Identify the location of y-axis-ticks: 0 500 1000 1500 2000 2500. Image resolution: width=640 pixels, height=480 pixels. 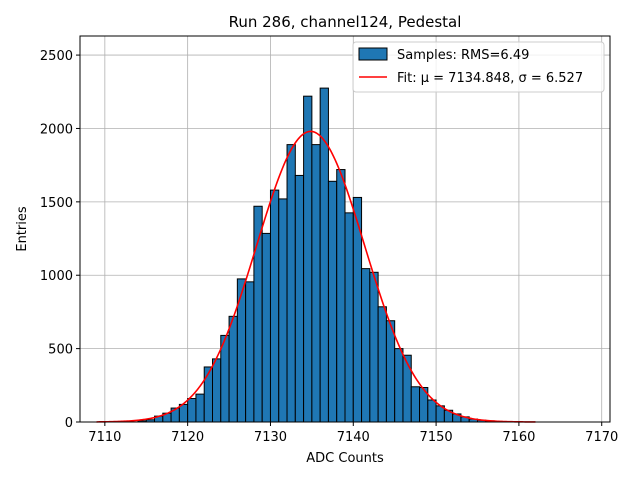
(60, 240).